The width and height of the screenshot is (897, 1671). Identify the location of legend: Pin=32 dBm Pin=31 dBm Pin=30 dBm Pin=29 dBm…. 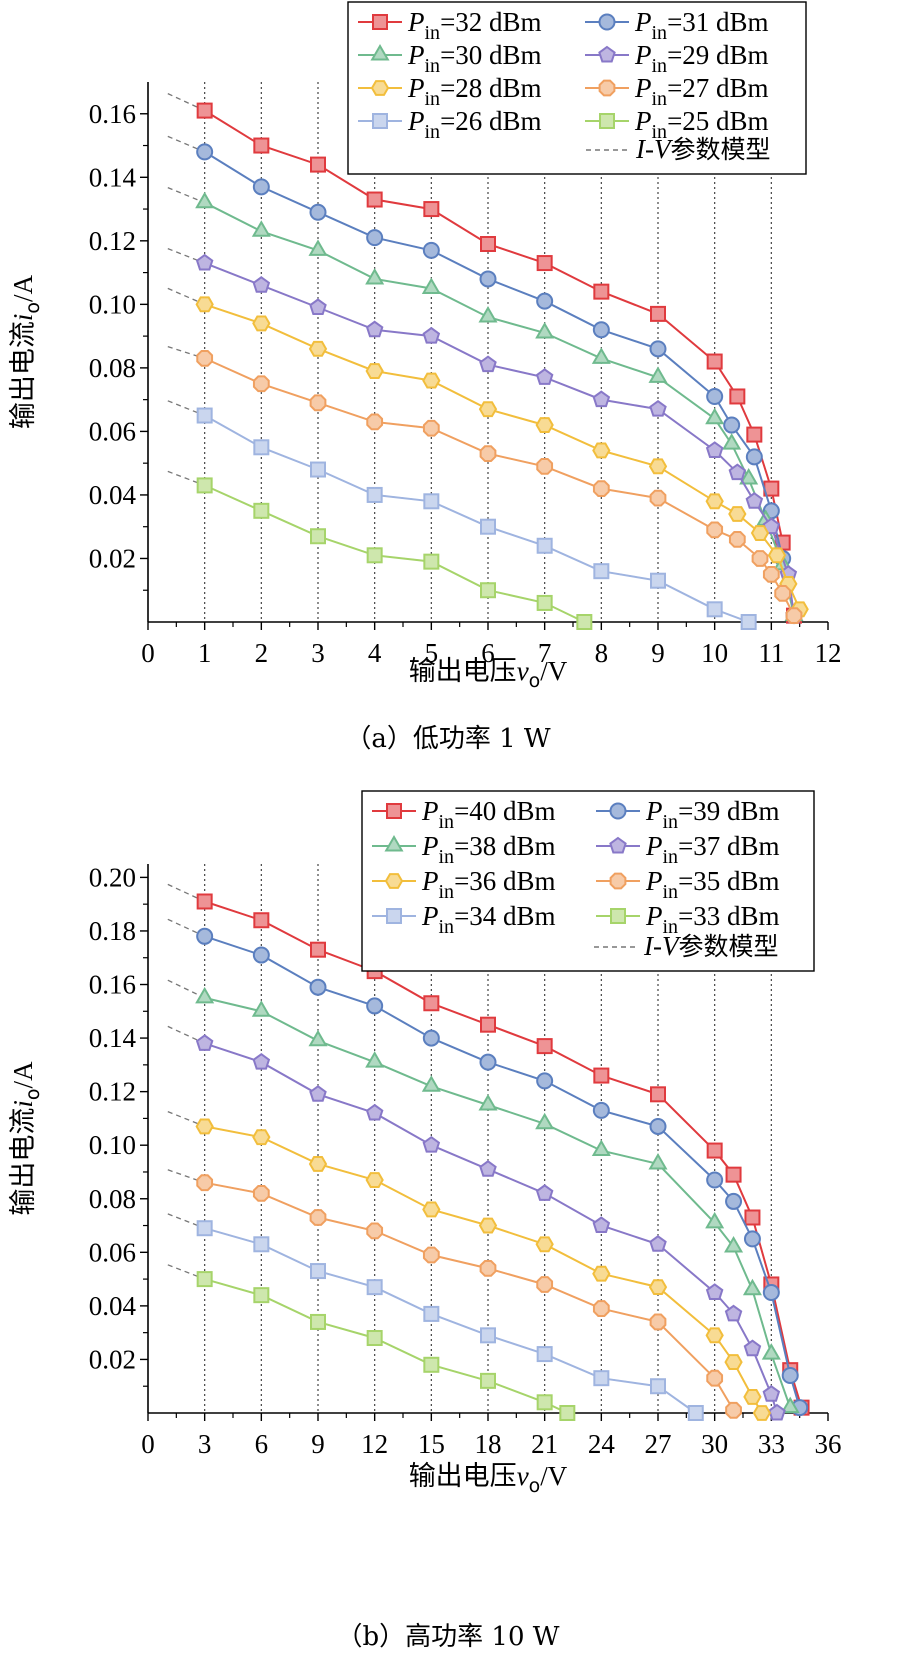
(577, 88).